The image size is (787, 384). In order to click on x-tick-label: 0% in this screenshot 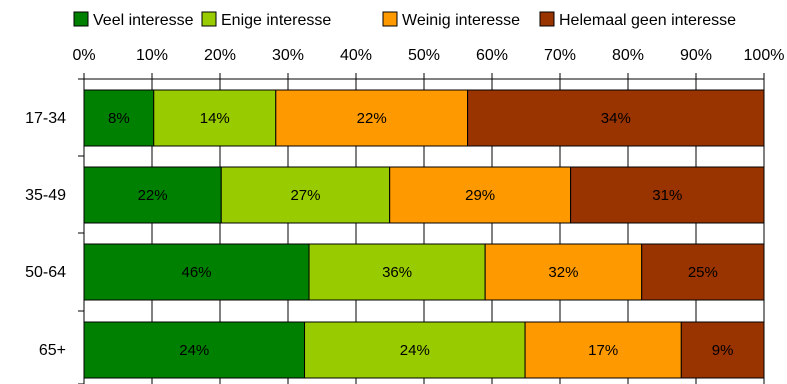, I will do `click(83, 55)`.